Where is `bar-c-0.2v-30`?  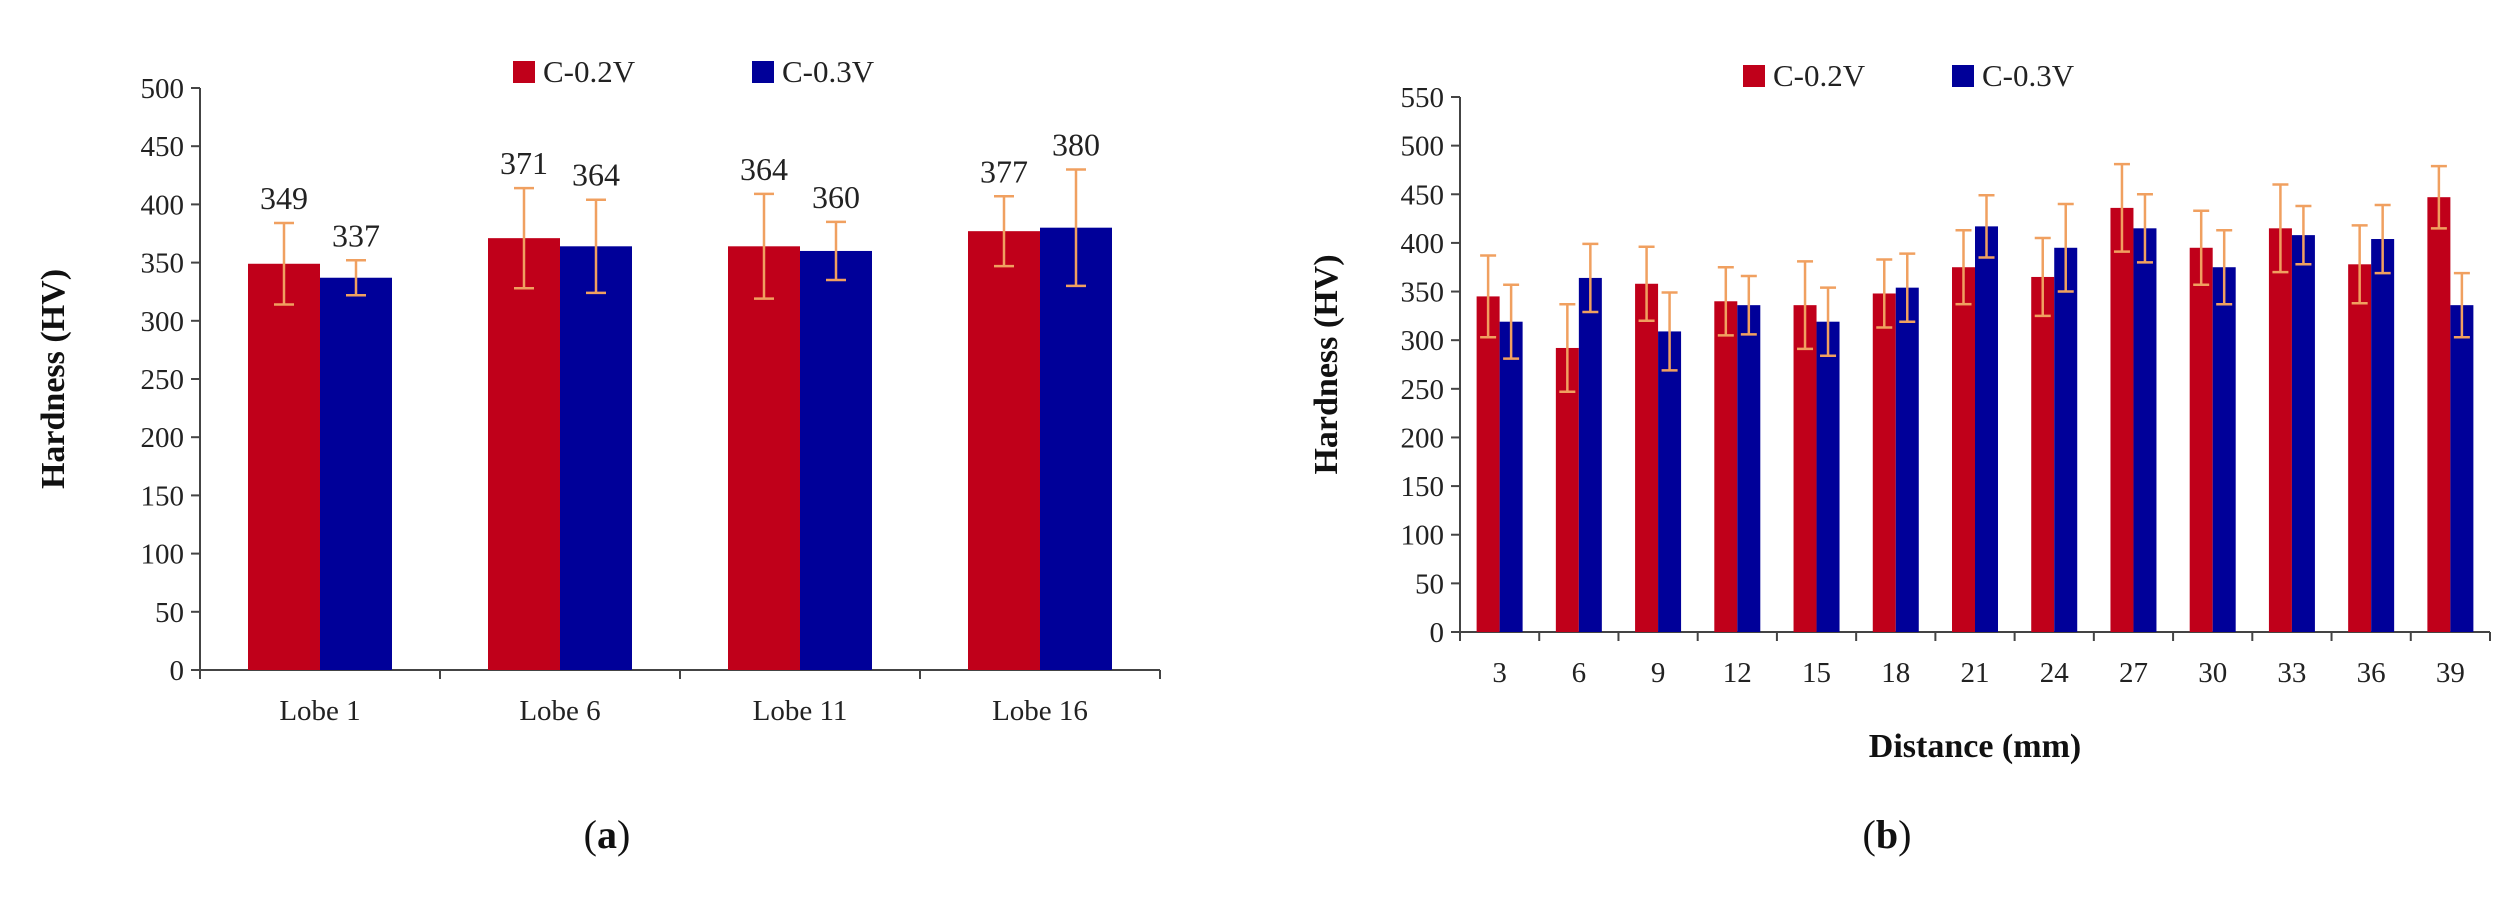
bar-c-0.2v-30 is located at coordinates (2201, 440).